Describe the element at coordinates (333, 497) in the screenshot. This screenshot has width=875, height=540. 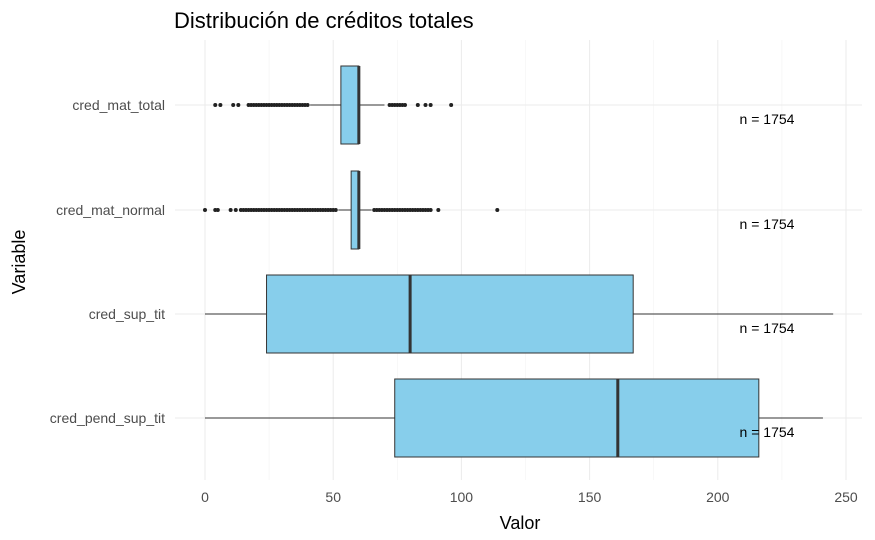
I see `x-tick-label: 50` at that location.